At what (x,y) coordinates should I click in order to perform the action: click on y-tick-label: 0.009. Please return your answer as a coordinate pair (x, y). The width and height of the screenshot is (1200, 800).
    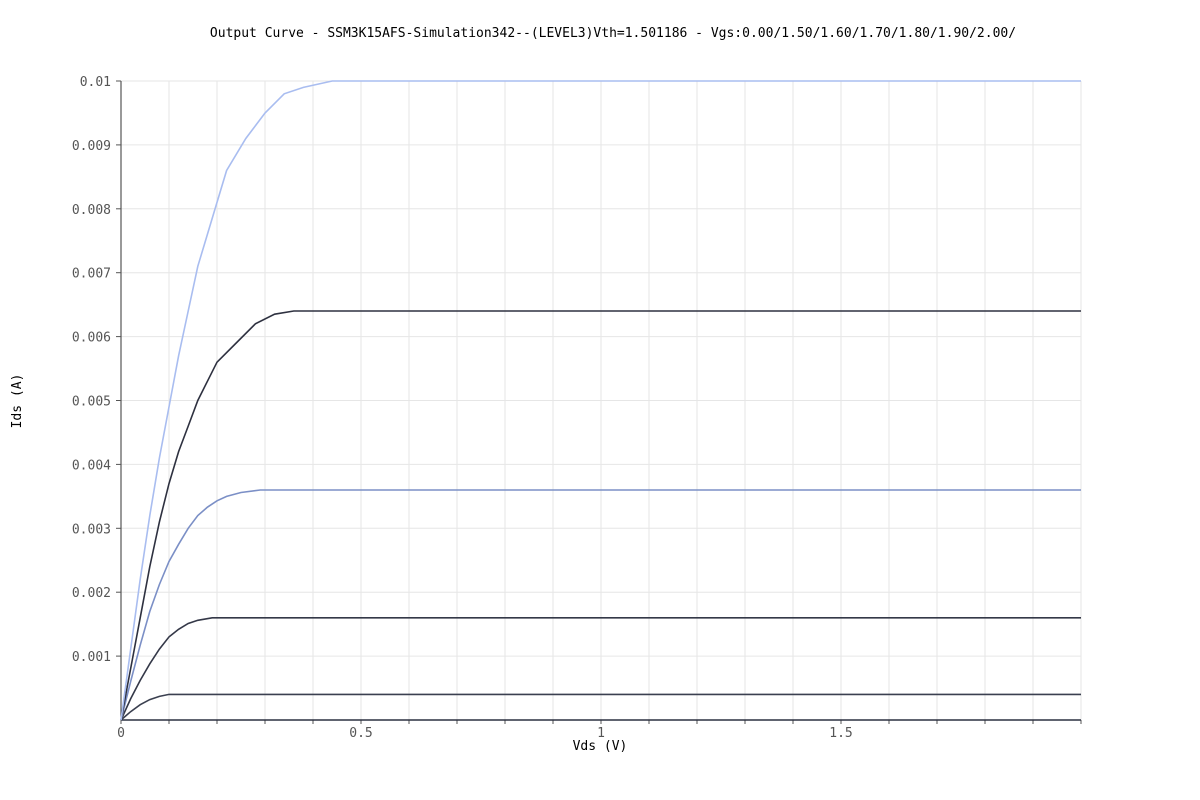
    Looking at the image, I should click on (91, 146).